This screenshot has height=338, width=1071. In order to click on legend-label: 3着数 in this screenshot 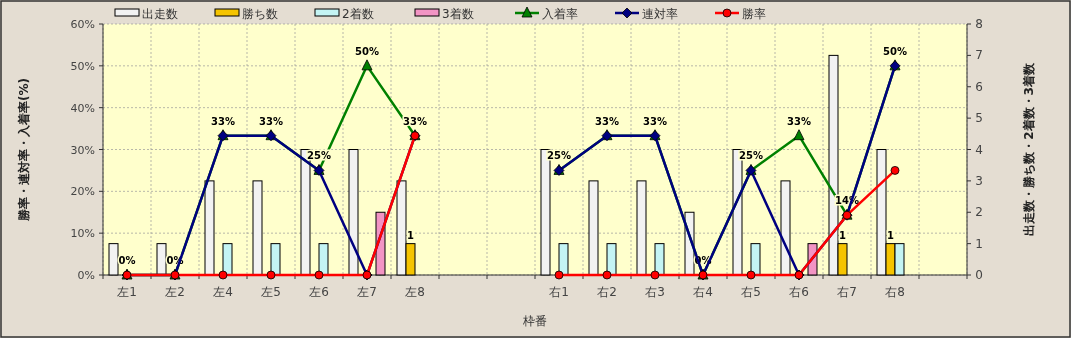, I will do `click(458, 14)`.